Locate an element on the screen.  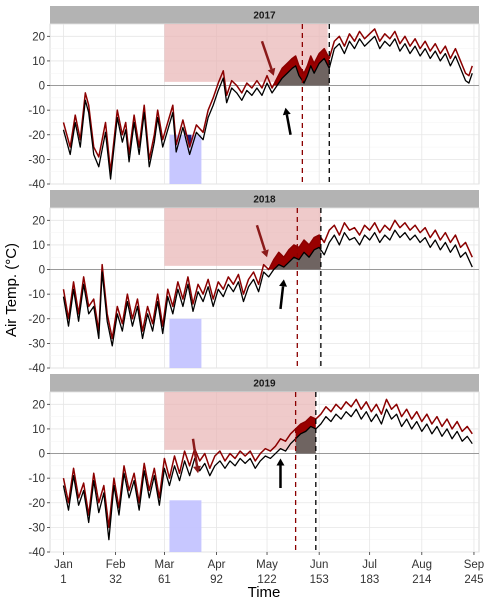
x-tick-day-label: 122 is located at coordinates (266, 580).